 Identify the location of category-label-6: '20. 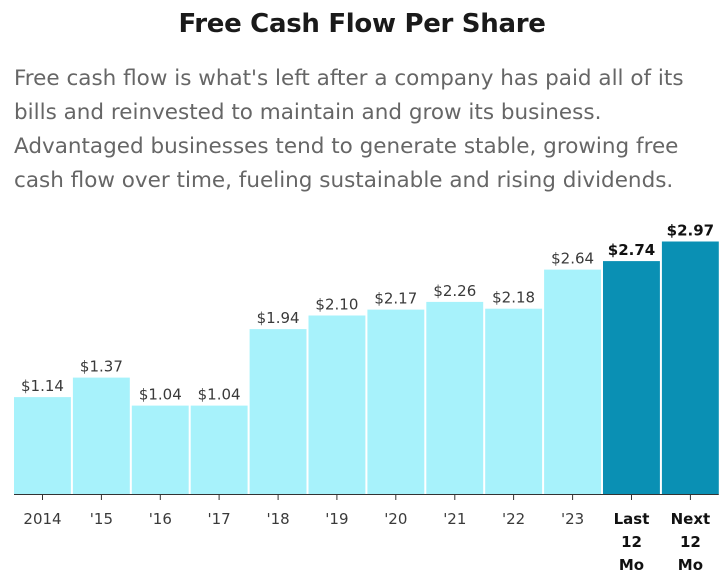
(395, 519).